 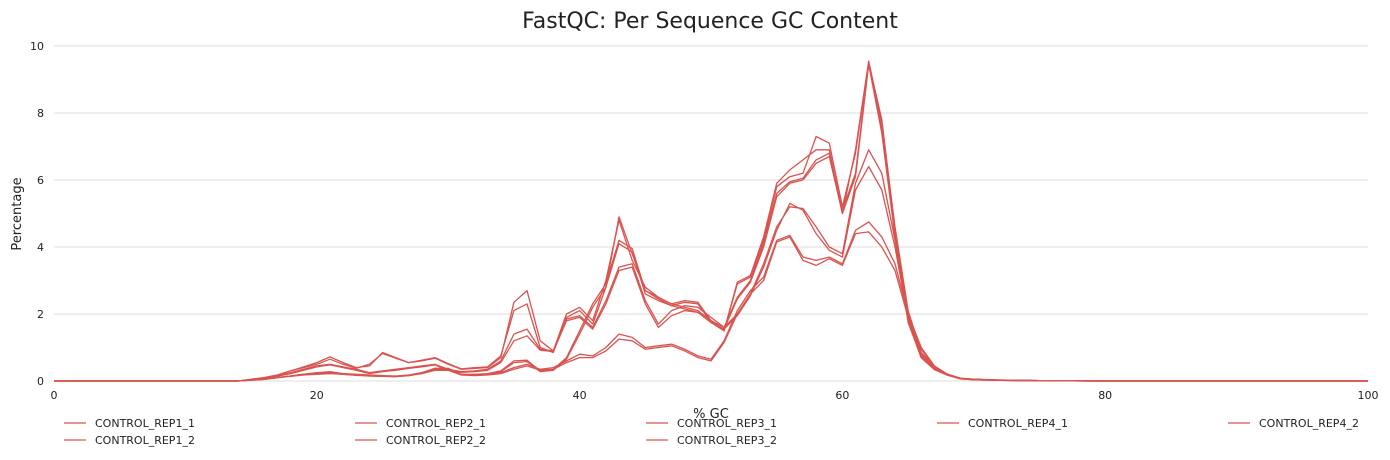 What do you see at coordinates (1105, 395) in the screenshot?
I see `x-tick-label: 80` at bounding box center [1105, 395].